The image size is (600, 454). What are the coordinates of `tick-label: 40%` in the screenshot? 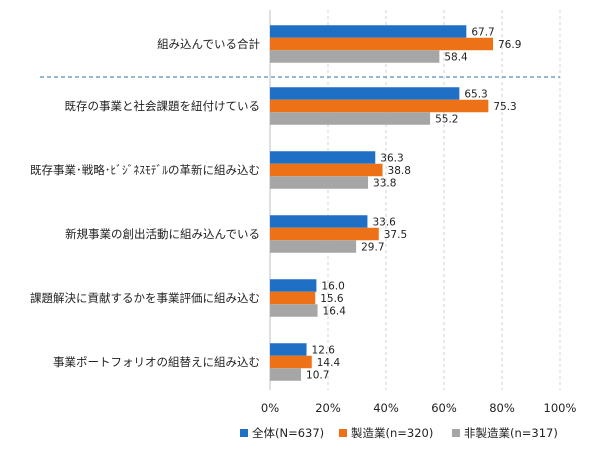 It's located at (386, 408).